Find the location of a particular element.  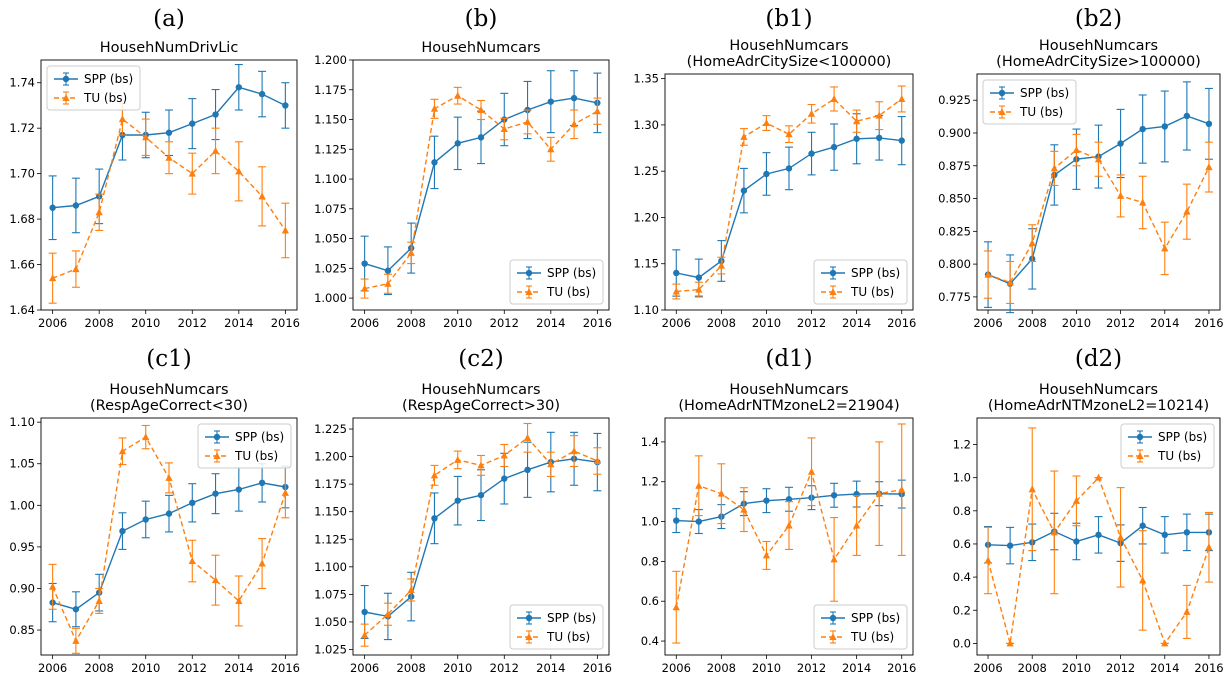

series-tu is located at coordinates (481, 534).